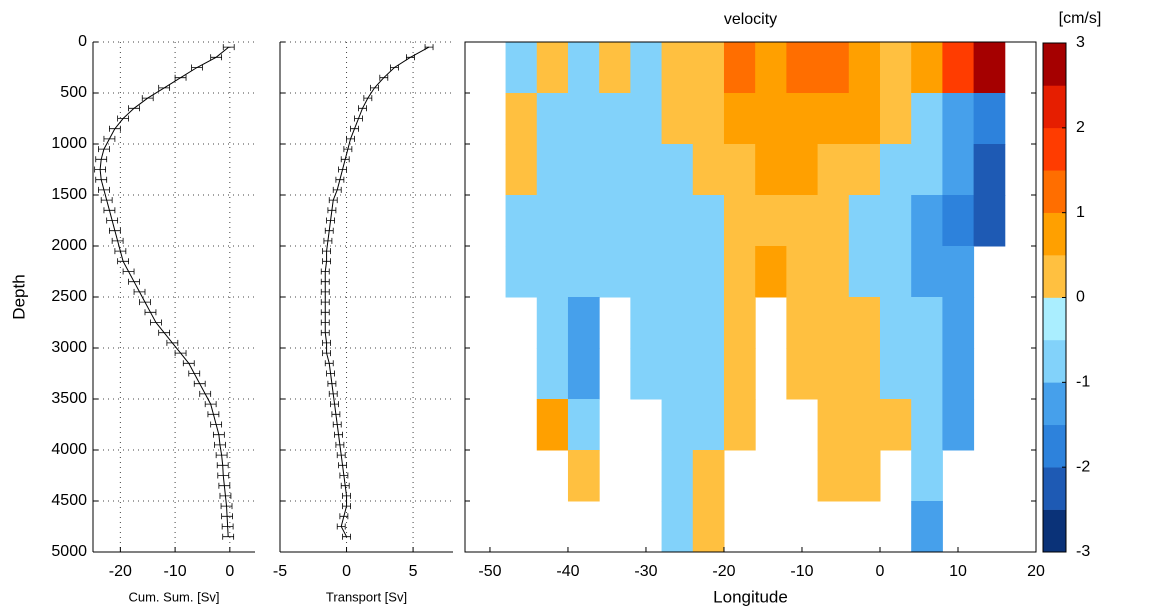 This screenshot has height=610, width=1152. What do you see at coordinates (750, 19) in the screenshot?
I see `chart-title: velocity` at bounding box center [750, 19].